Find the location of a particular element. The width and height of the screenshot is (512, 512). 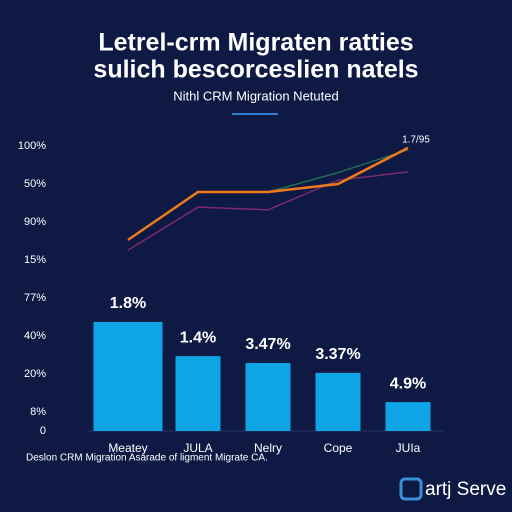

bar-label: 1.4% is located at coordinates (198, 337).